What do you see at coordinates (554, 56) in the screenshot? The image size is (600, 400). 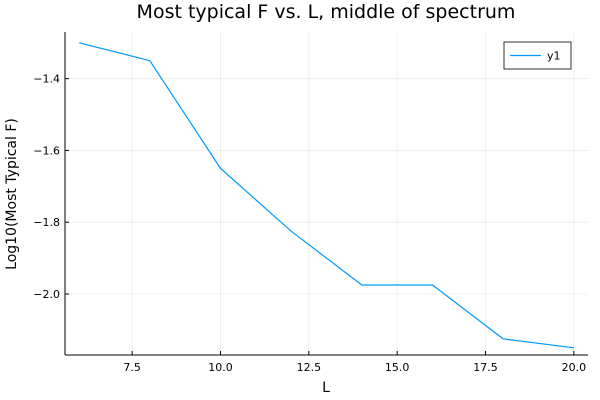 I see `legend-label: y1` at bounding box center [554, 56].